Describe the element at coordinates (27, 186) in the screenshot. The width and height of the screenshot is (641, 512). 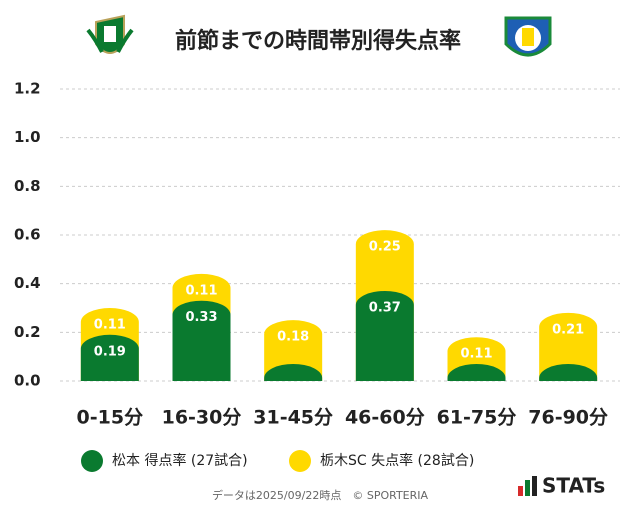
I see `y-tick-label: 0.8` at that location.